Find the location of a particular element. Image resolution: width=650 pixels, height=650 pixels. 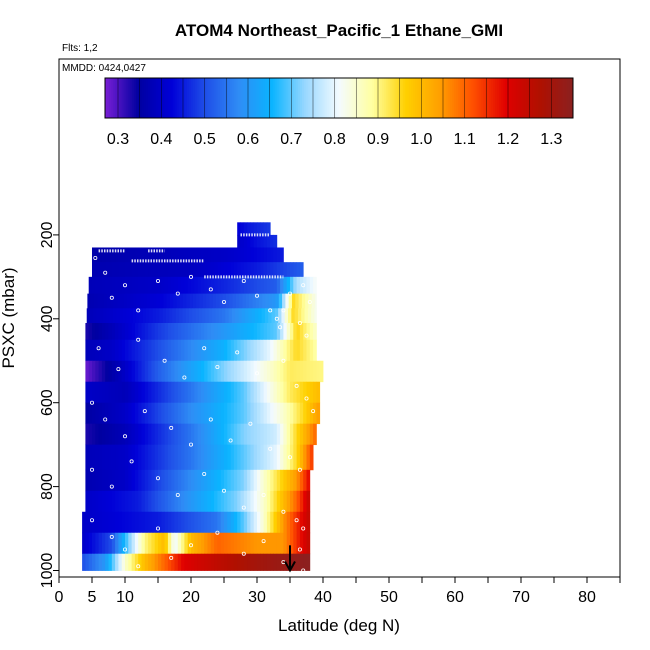

colorbar: 0.3 0.4 0.5 0.6 0.7 0.8 0.9 1.0 1.1 1.2 1.3 is located at coordinates (339, 112).